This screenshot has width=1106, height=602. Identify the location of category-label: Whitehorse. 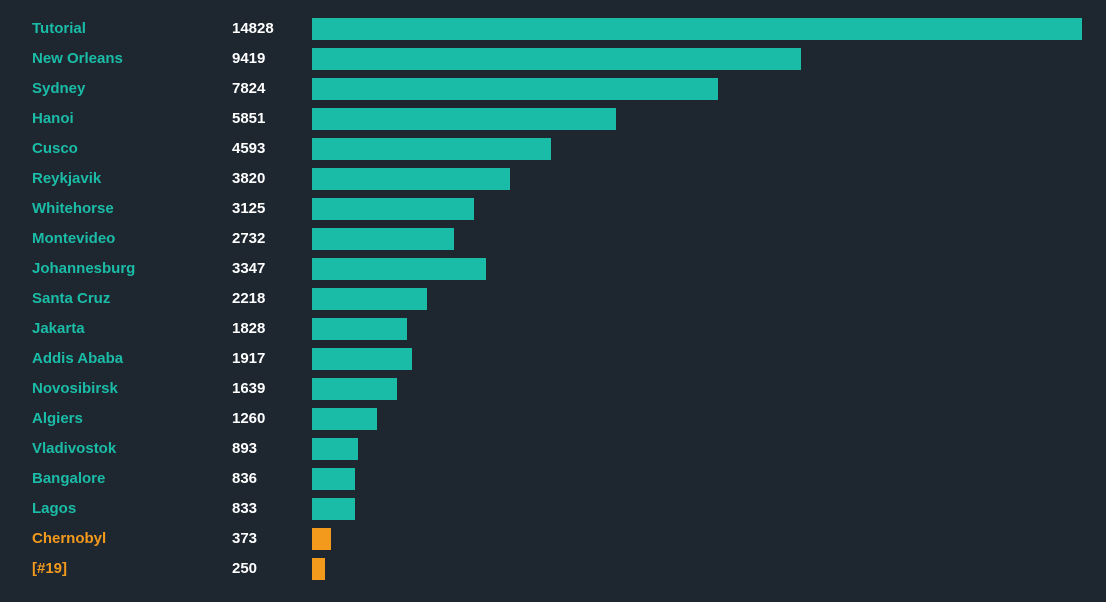
(73, 208).